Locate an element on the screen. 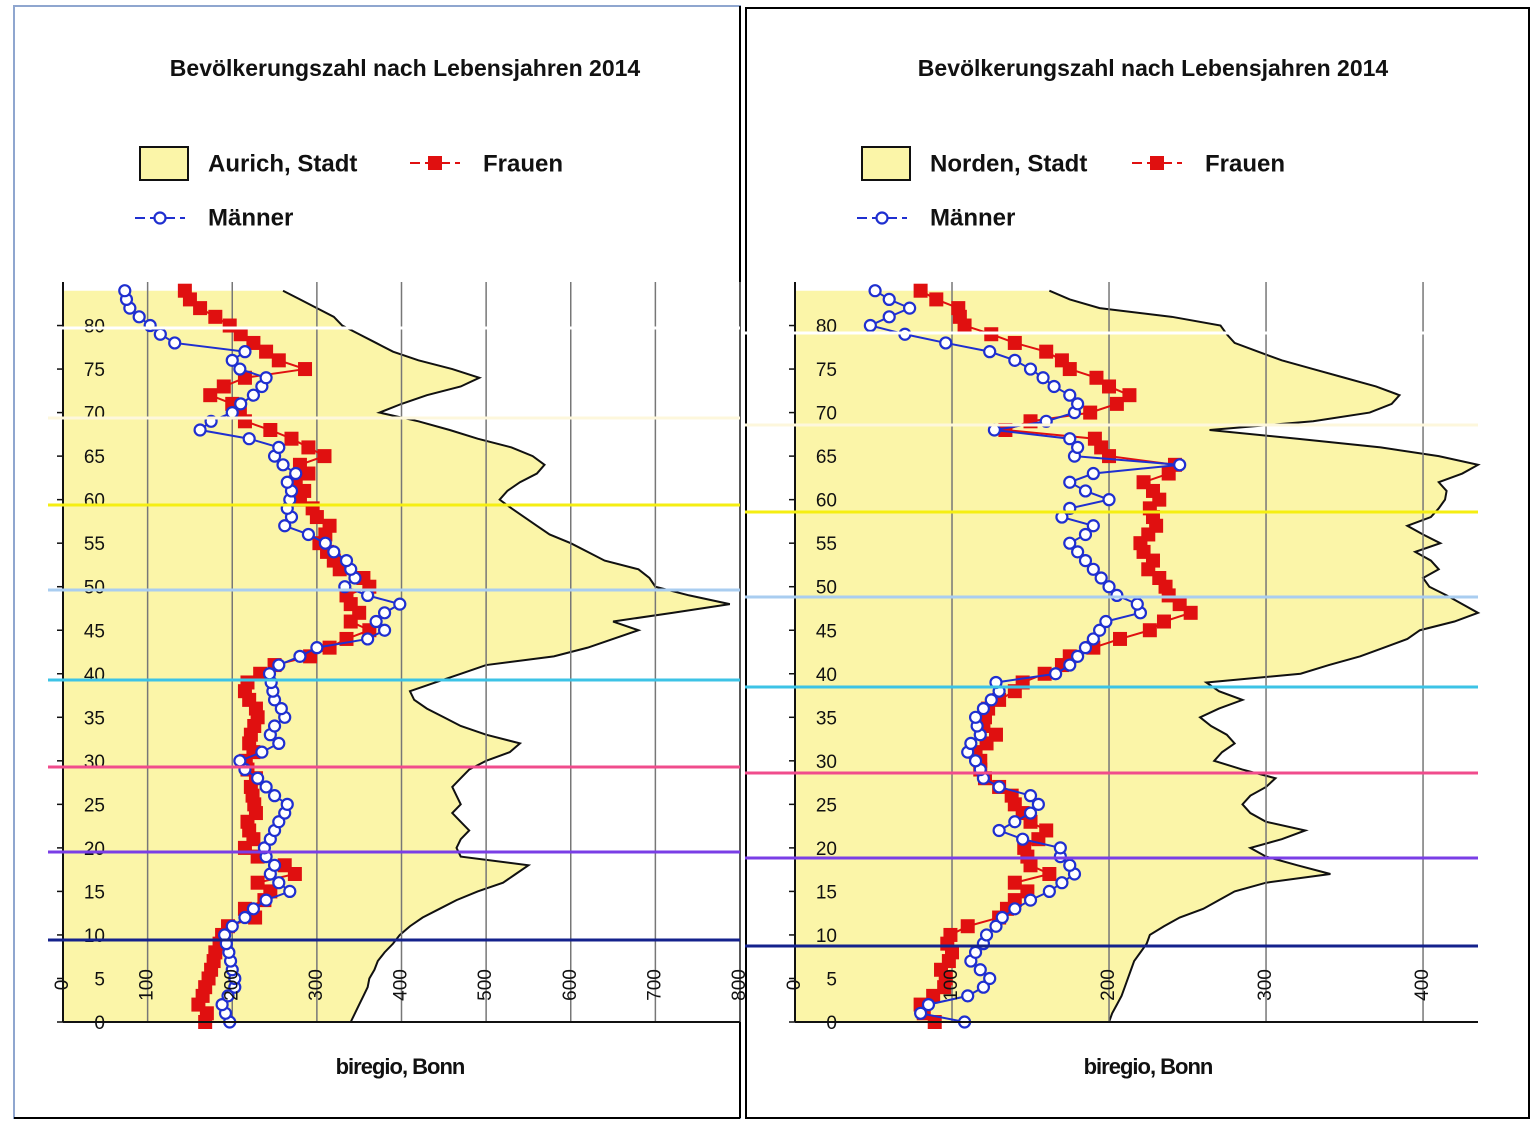 Image resolution: width=1535 pixels, height=1121 pixels. y-tick-label: 65 is located at coordinates (826, 457).